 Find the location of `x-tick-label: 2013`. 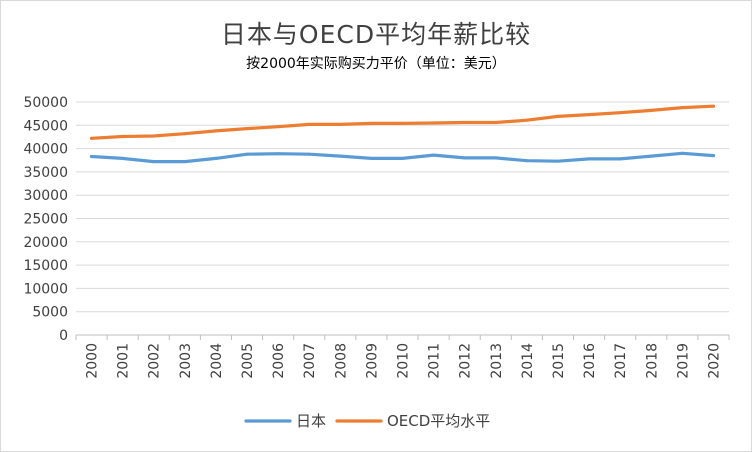

x-tick-label: 2013 is located at coordinates (497, 361).